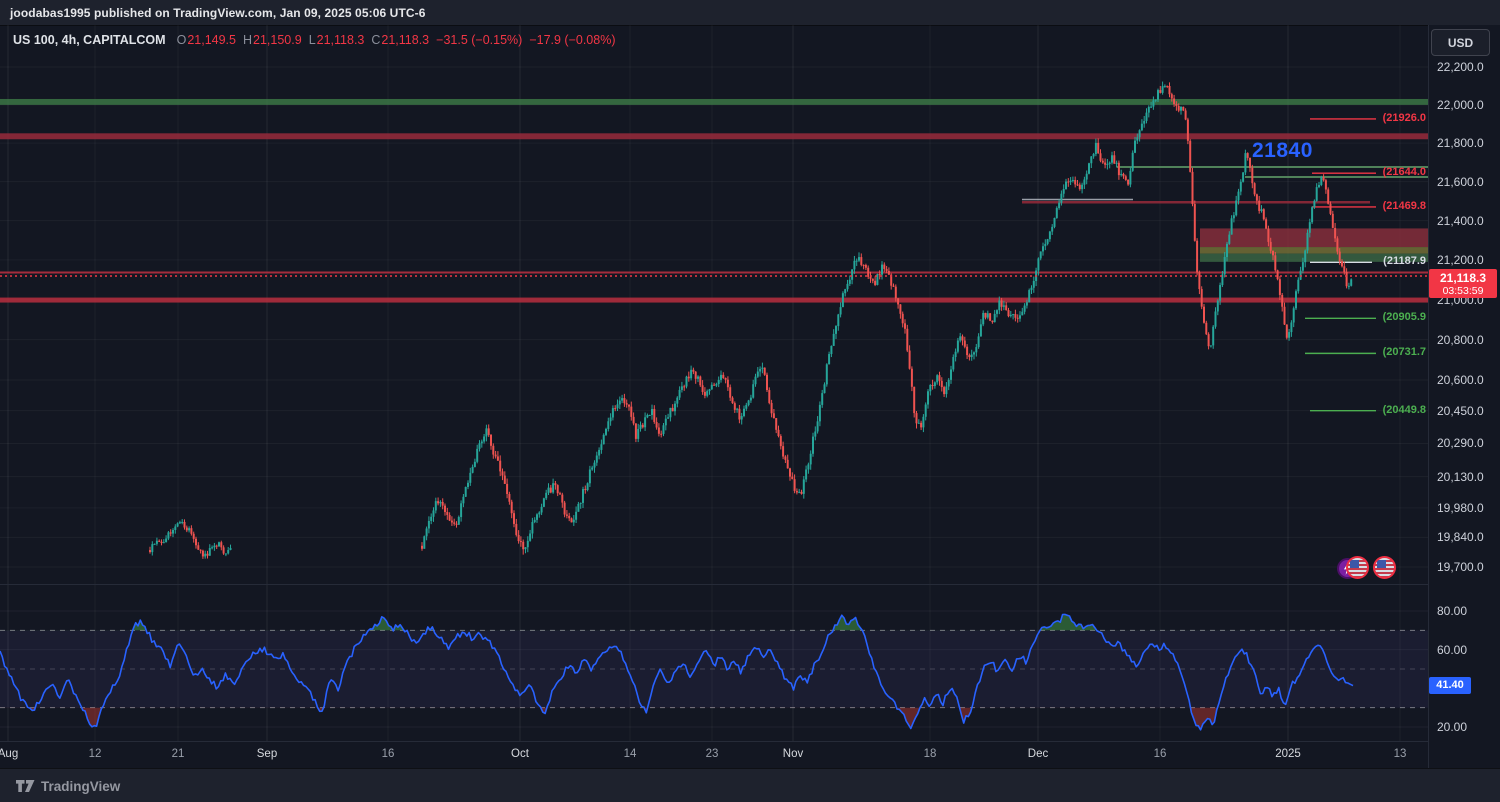  What do you see at coordinates (714, 669) in the screenshot?
I see `rsi-band-fill` at bounding box center [714, 669].